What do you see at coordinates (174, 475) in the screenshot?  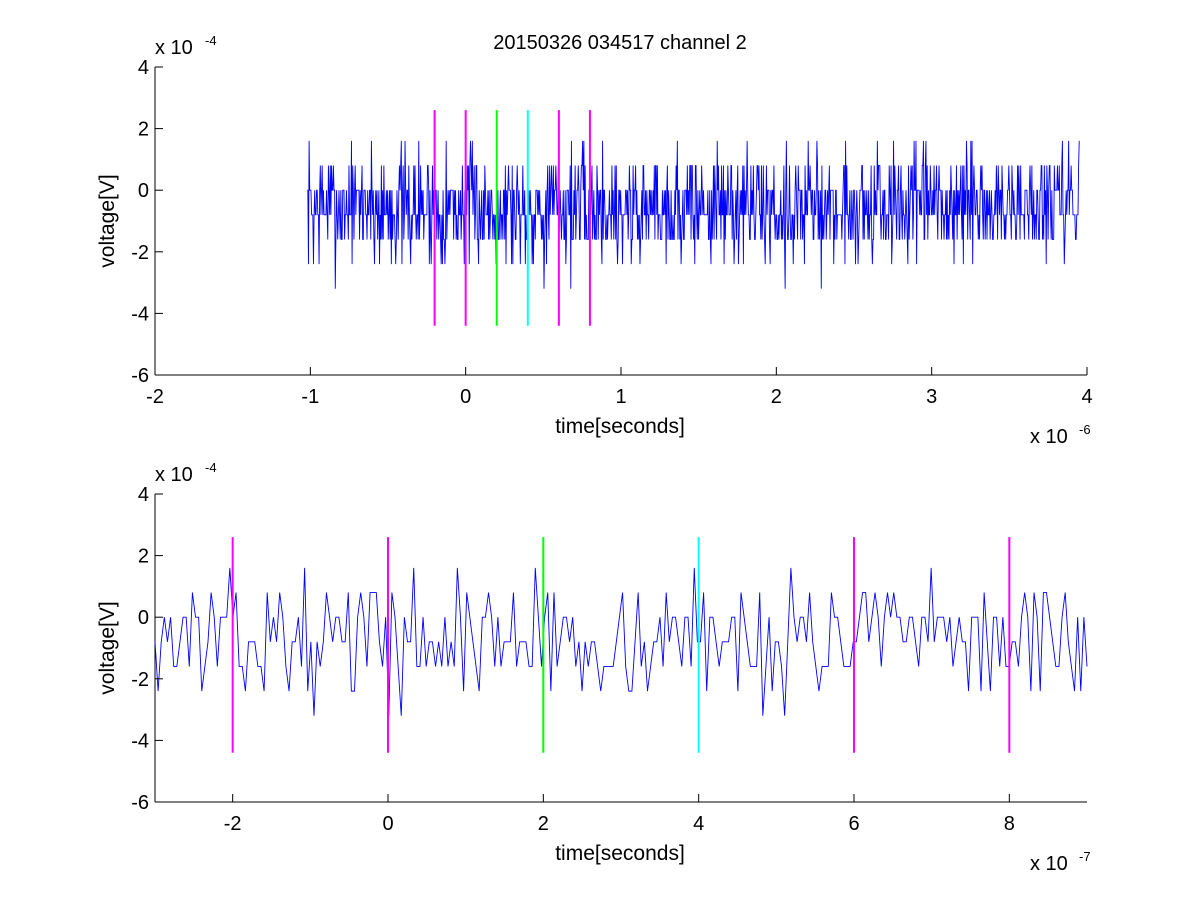 I see `bottom-y-multiplier: x 10` at bounding box center [174, 475].